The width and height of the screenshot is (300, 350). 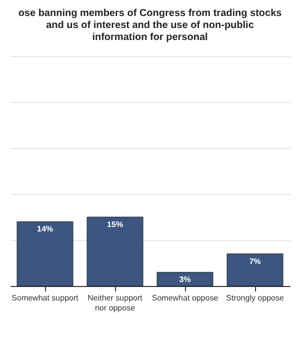 What do you see at coordinates (150, 25) in the screenshot?
I see `chart-title: ose banning members of Congress from trading stocks and us of interest and the use of non-public information for personal` at bounding box center [150, 25].